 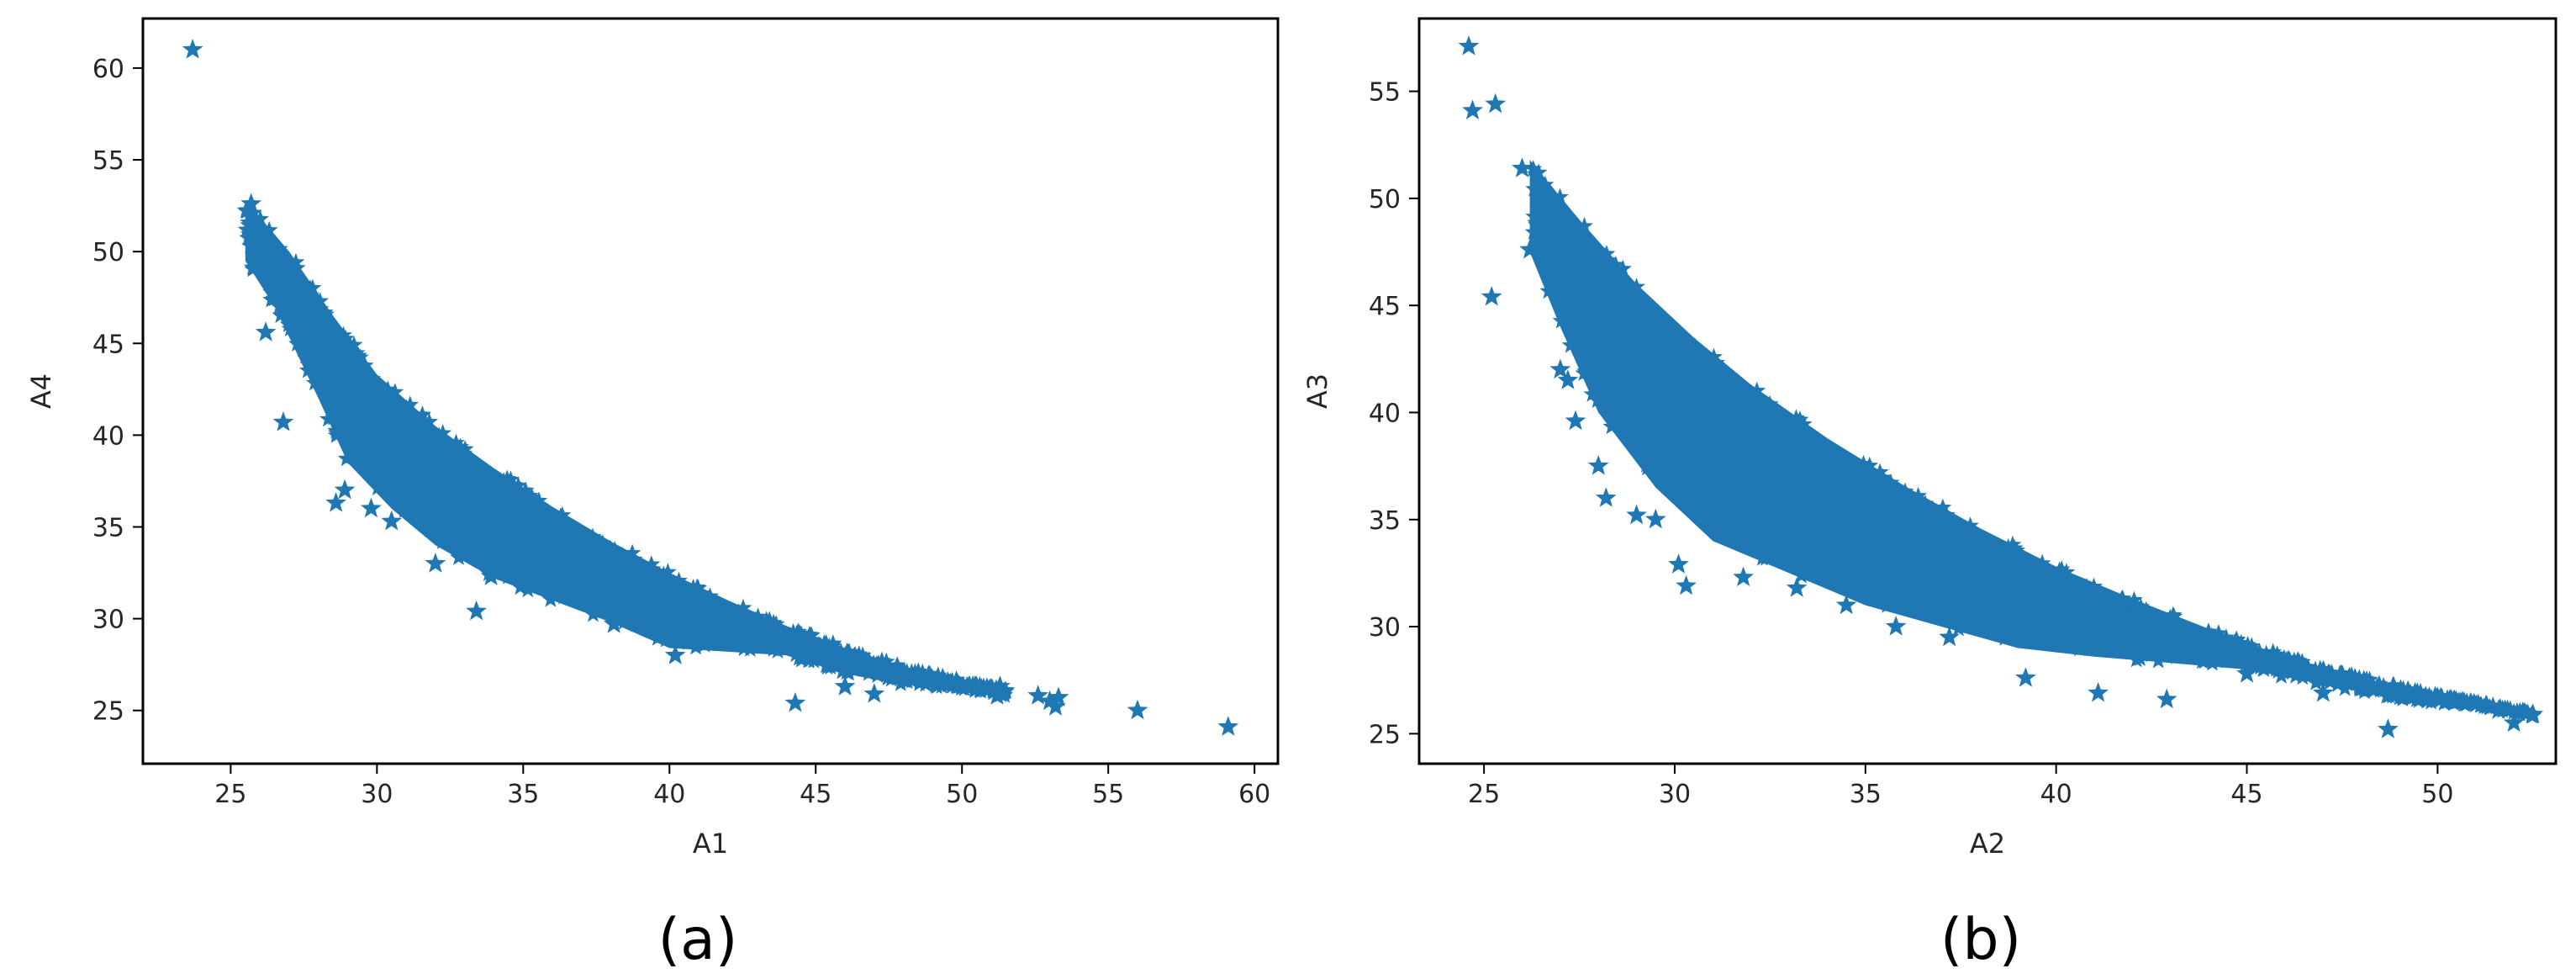 What do you see at coordinates (2437, 794) in the screenshot?
I see `x-tick-label: 50` at bounding box center [2437, 794].